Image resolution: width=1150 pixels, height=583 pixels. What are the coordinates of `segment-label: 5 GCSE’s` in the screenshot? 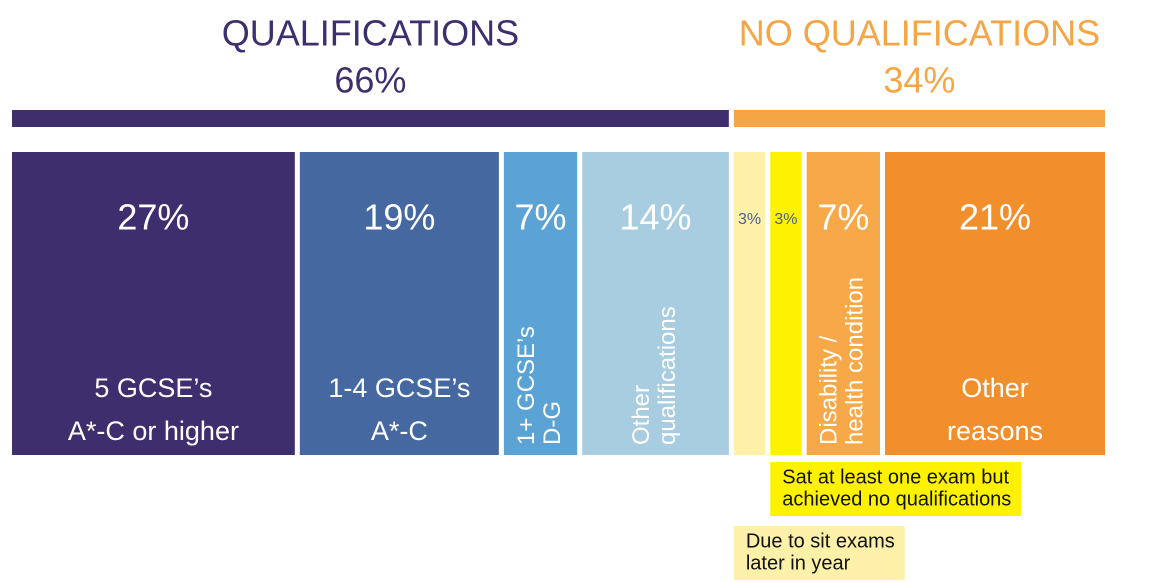 It's located at (153, 388).